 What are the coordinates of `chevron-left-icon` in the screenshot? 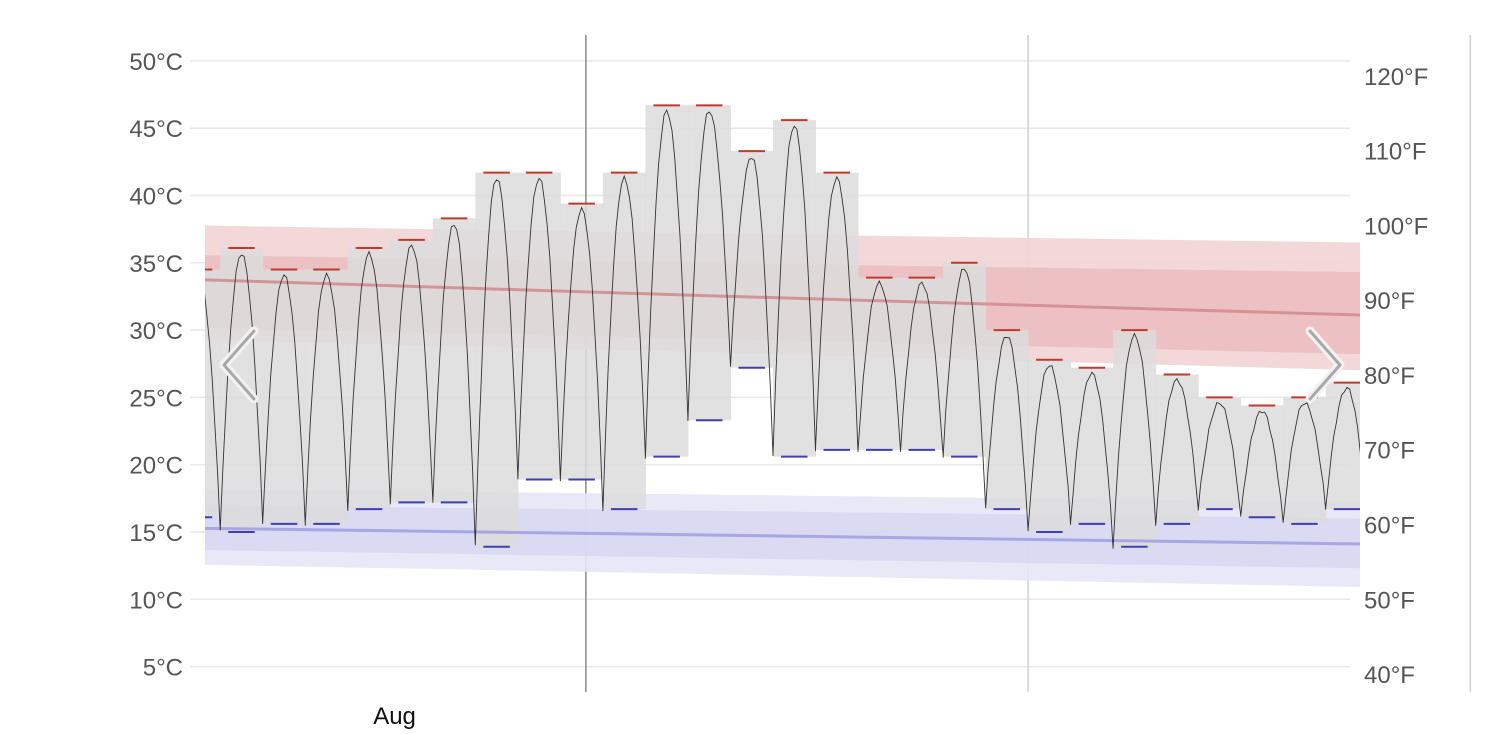 It's located at (239, 365).